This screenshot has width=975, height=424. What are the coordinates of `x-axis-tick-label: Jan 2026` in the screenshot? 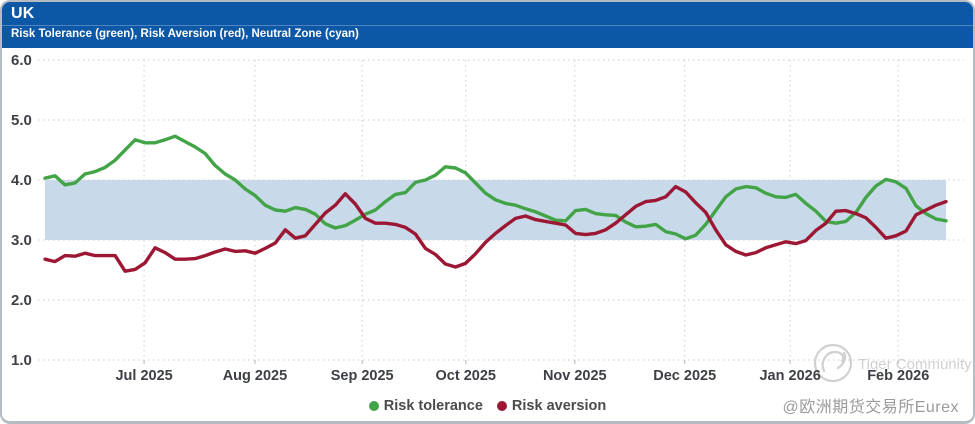 It's located at (789, 376).